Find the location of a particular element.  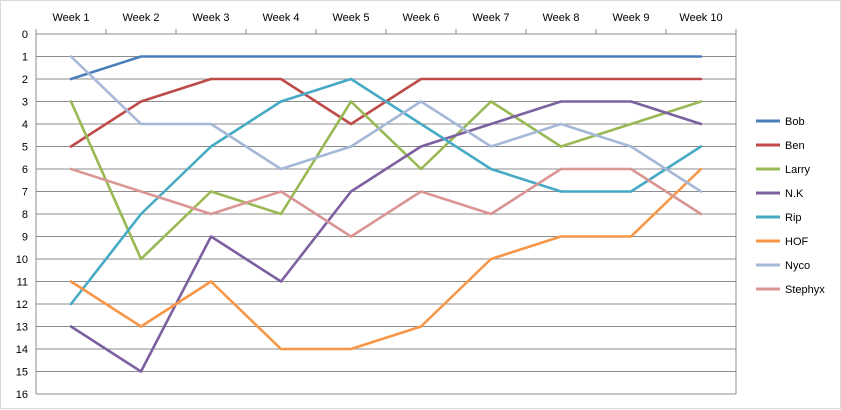

x-tick-label: Week 1 is located at coordinates (70, 18).